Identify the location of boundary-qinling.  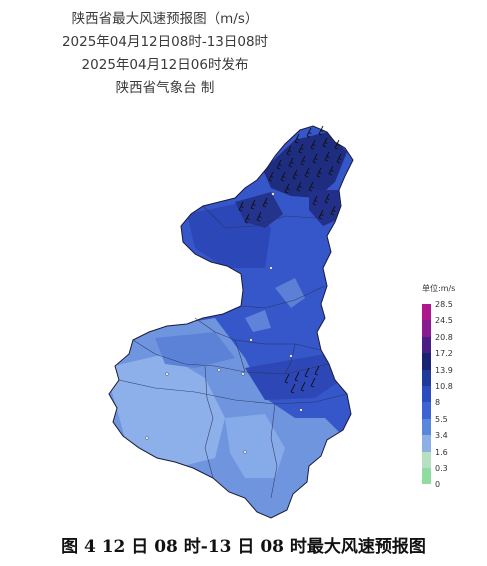
(233, 392).